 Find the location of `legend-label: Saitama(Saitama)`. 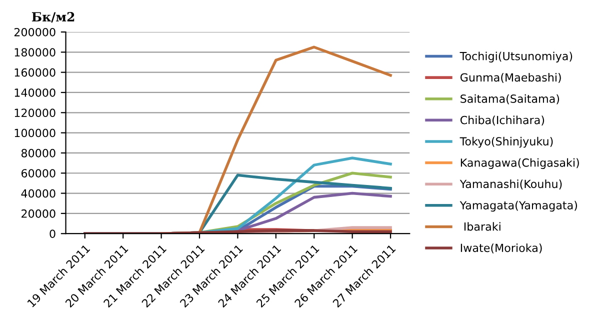

legend-label: Saitama(Saitama) is located at coordinates (510, 99).